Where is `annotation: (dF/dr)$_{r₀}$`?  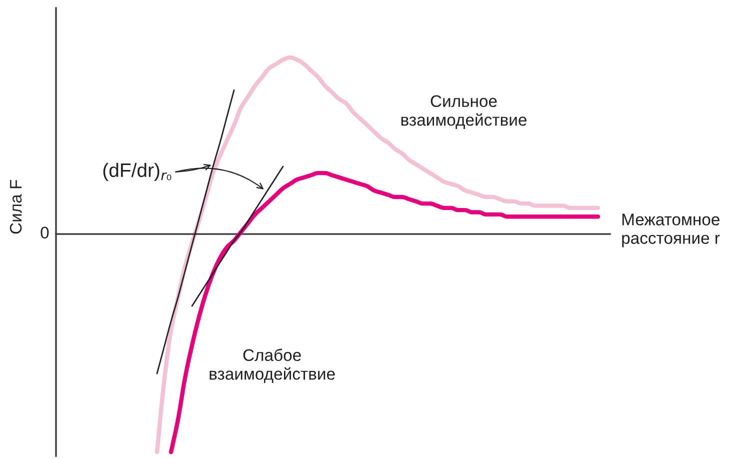
annotation: (dF/dr)$_{r₀}$ is located at coordinates (137, 171).